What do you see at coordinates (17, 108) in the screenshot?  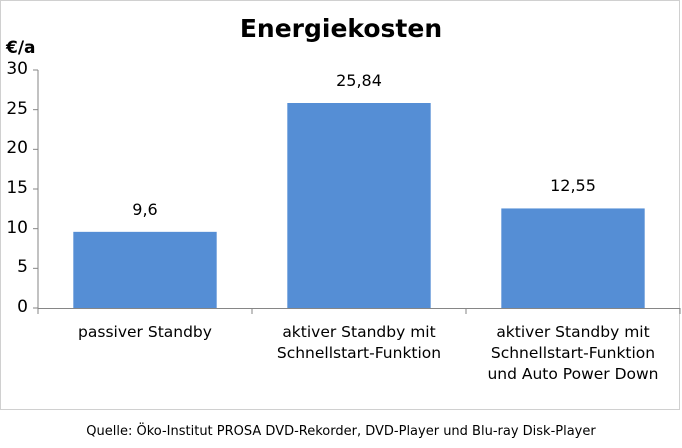 I see `y-tick-label: 25` at bounding box center [17, 108].